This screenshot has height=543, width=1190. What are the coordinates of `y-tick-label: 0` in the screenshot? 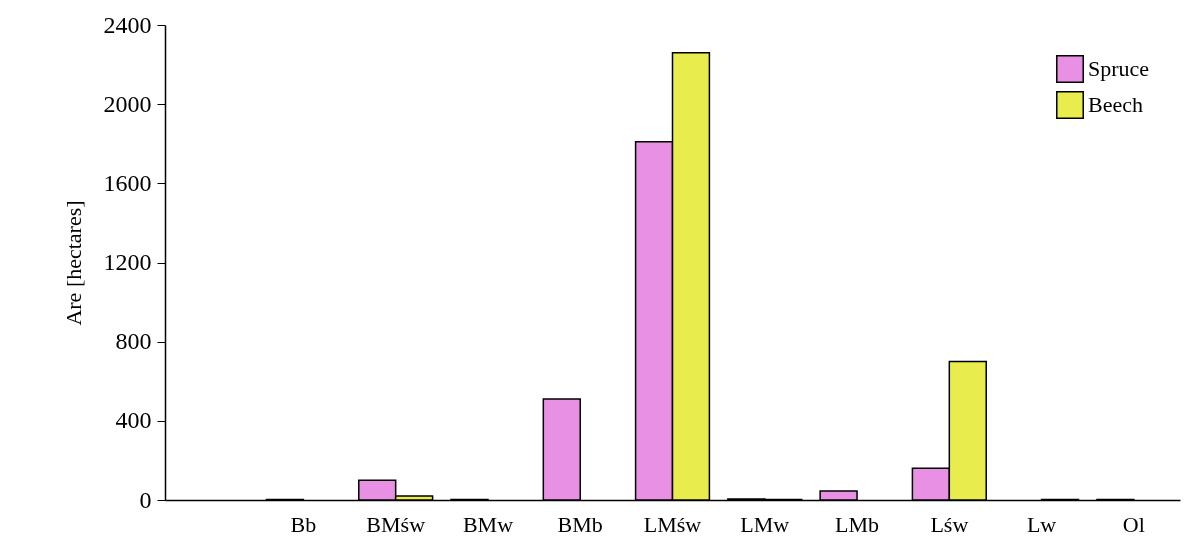 It's located at (145, 499).